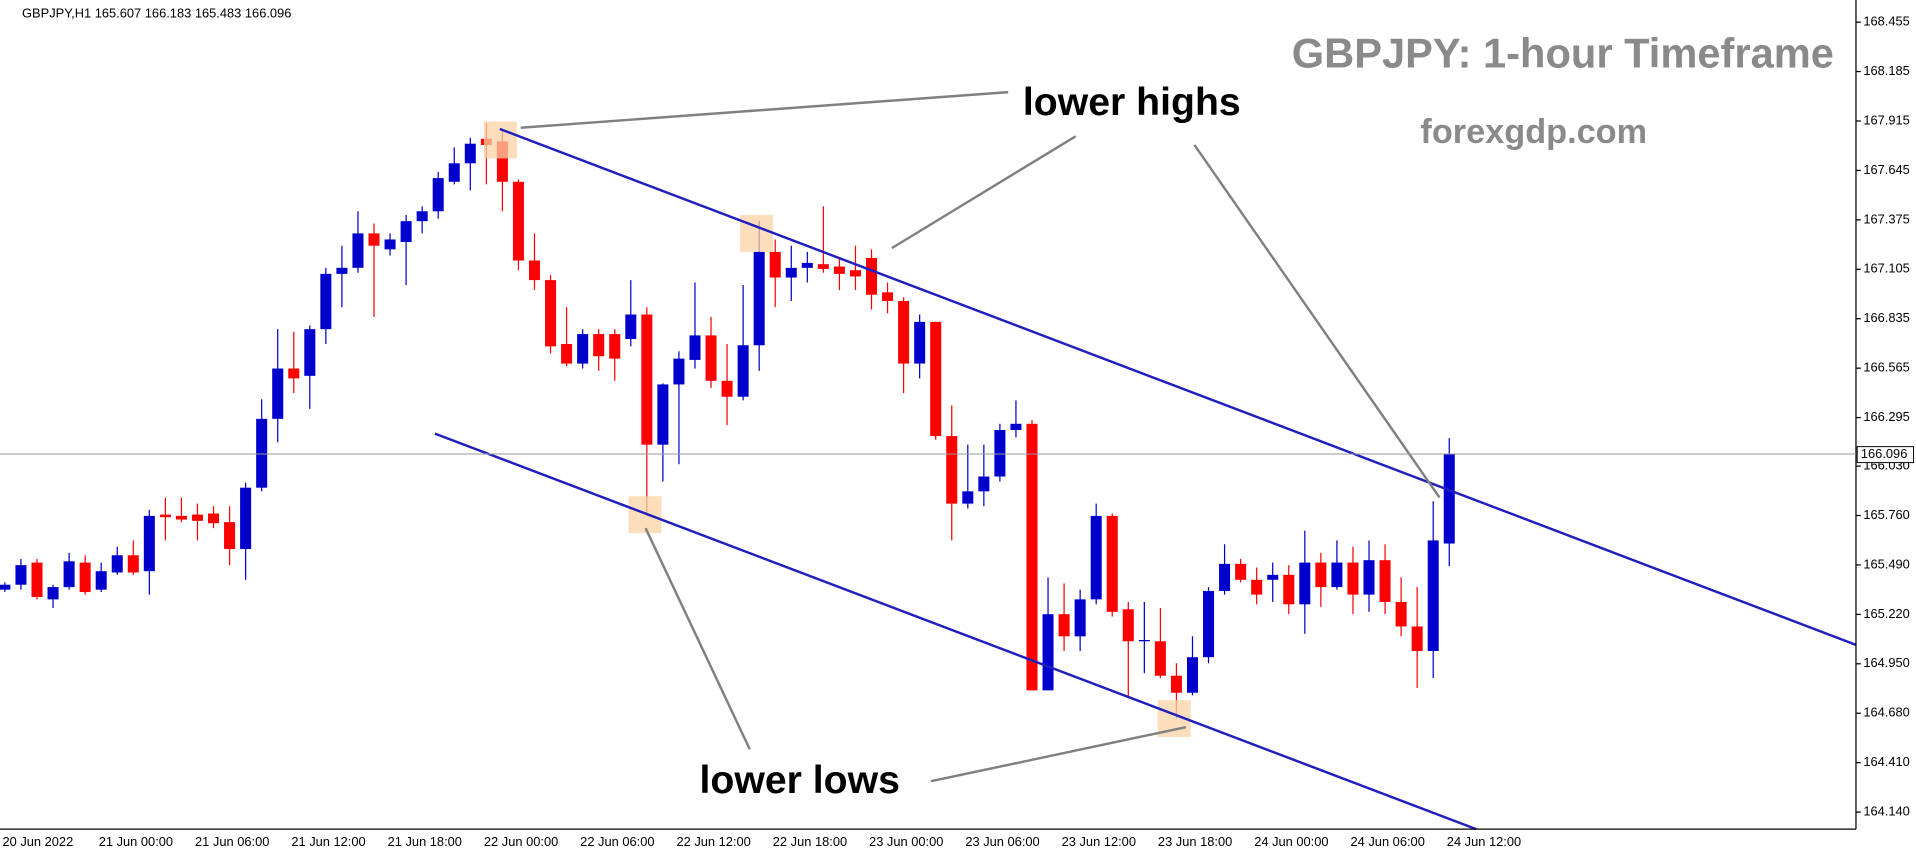 This screenshot has width=1916, height=850. What do you see at coordinates (1132, 102) in the screenshot?
I see `annotation: lower highs` at bounding box center [1132, 102].